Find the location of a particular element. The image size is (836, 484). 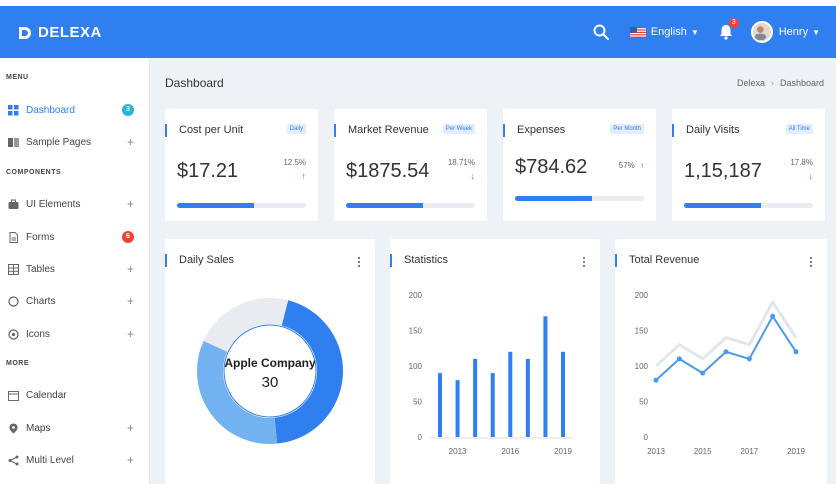

sidebar-item-maps: Maps + is located at coordinates (75, 428).